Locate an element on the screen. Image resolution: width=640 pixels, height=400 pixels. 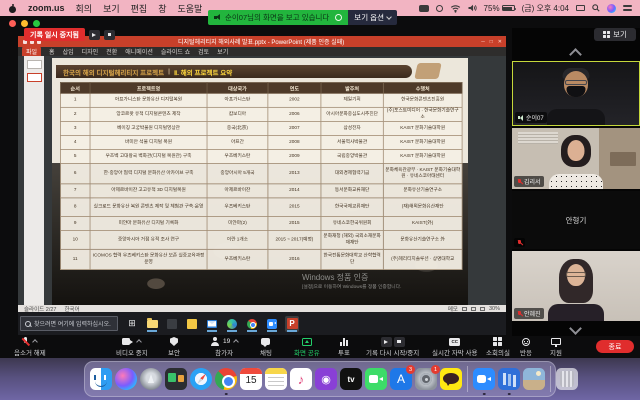
volume-icon is located at coordinates (472, 8).